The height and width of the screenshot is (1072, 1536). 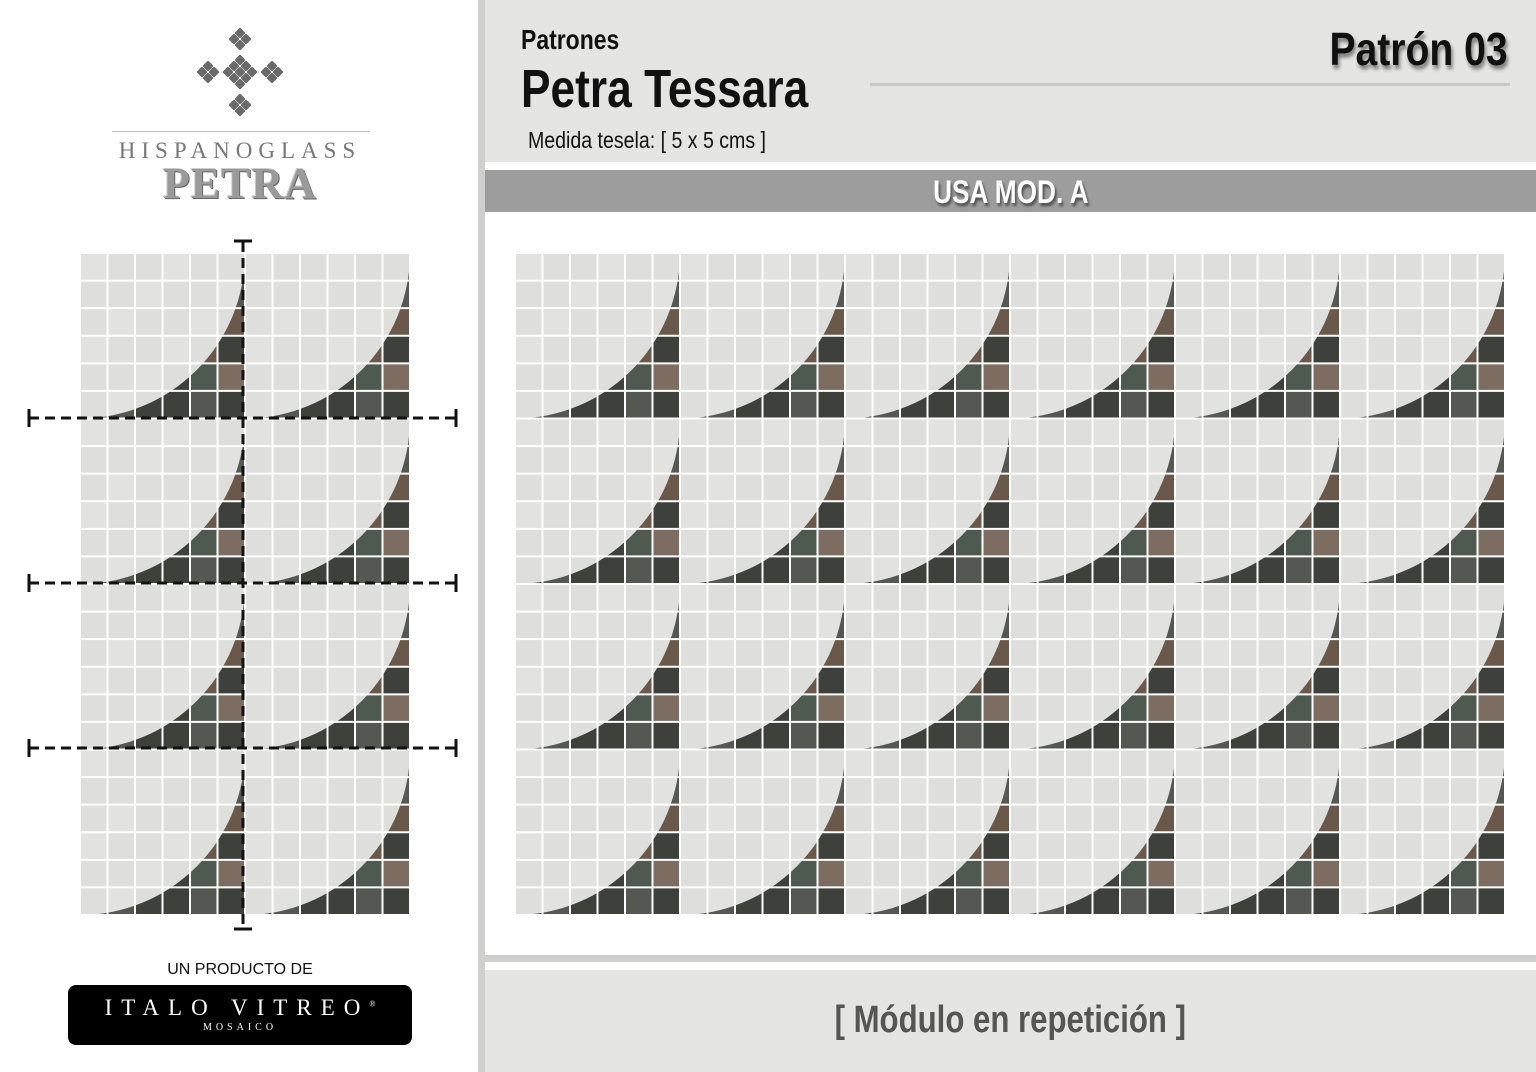 I want to click on footer: [ Módulo en repetición ], so click(x=1010, y=1021).